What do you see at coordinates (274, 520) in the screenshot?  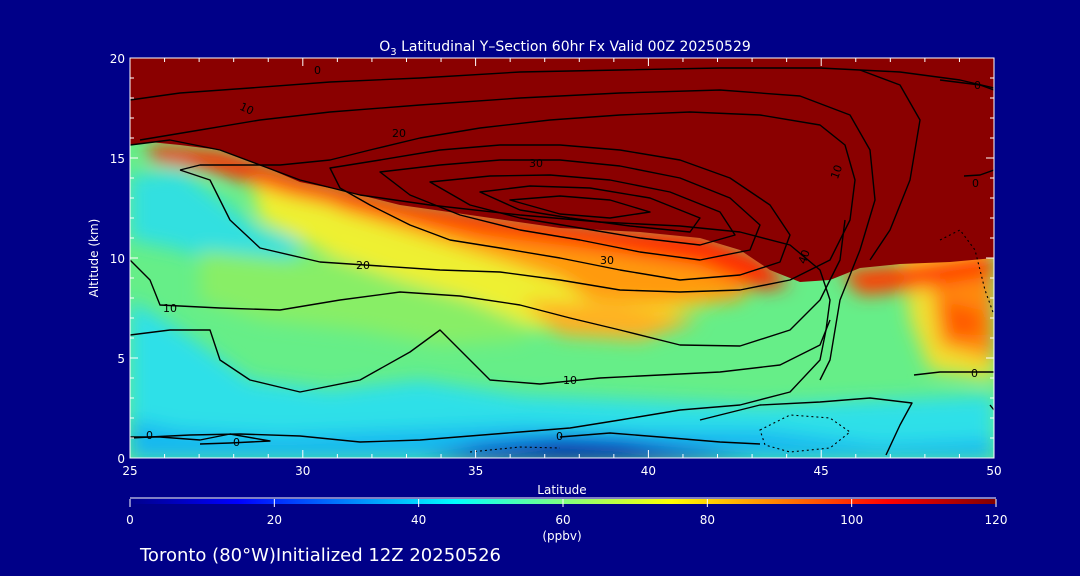 I see `colorbar-tick-label: 20` at bounding box center [274, 520].